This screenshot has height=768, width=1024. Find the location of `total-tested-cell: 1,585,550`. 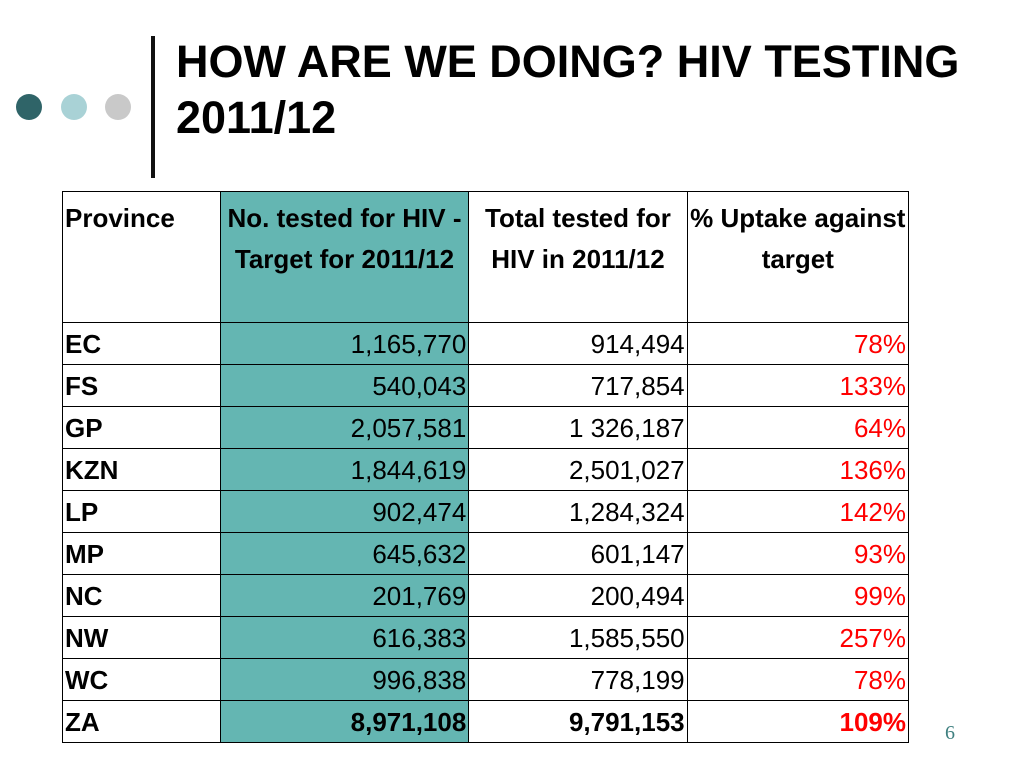

total-tested-cell: 1,585,550 is located at coordinates (578, 637).